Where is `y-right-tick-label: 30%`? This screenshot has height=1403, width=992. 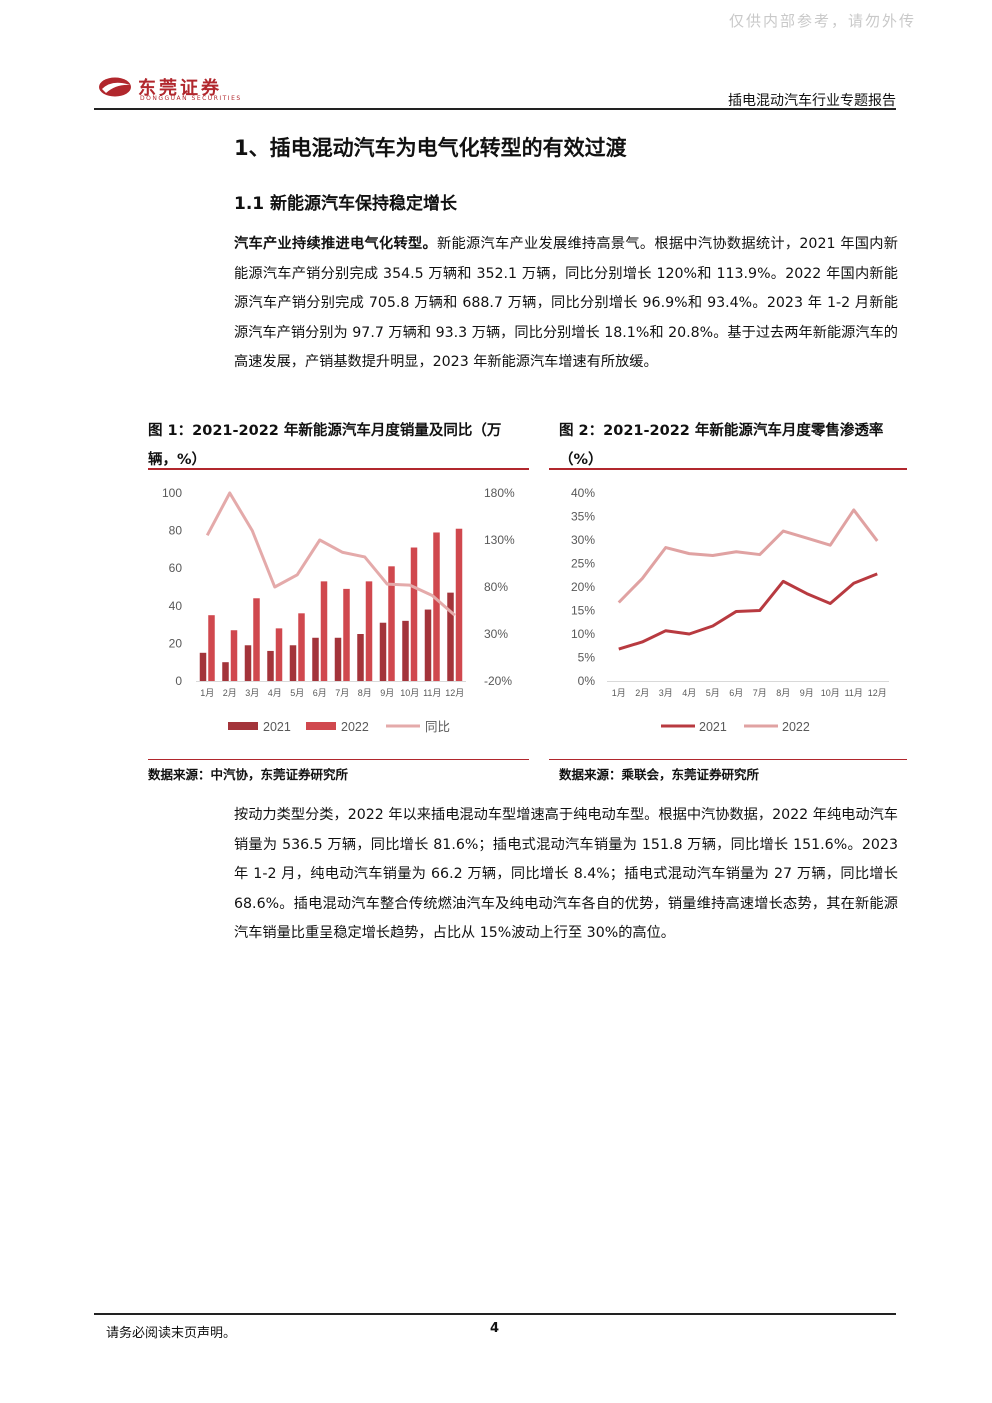 y-right-tick-label: 30% is located at coordinates (496, 634).